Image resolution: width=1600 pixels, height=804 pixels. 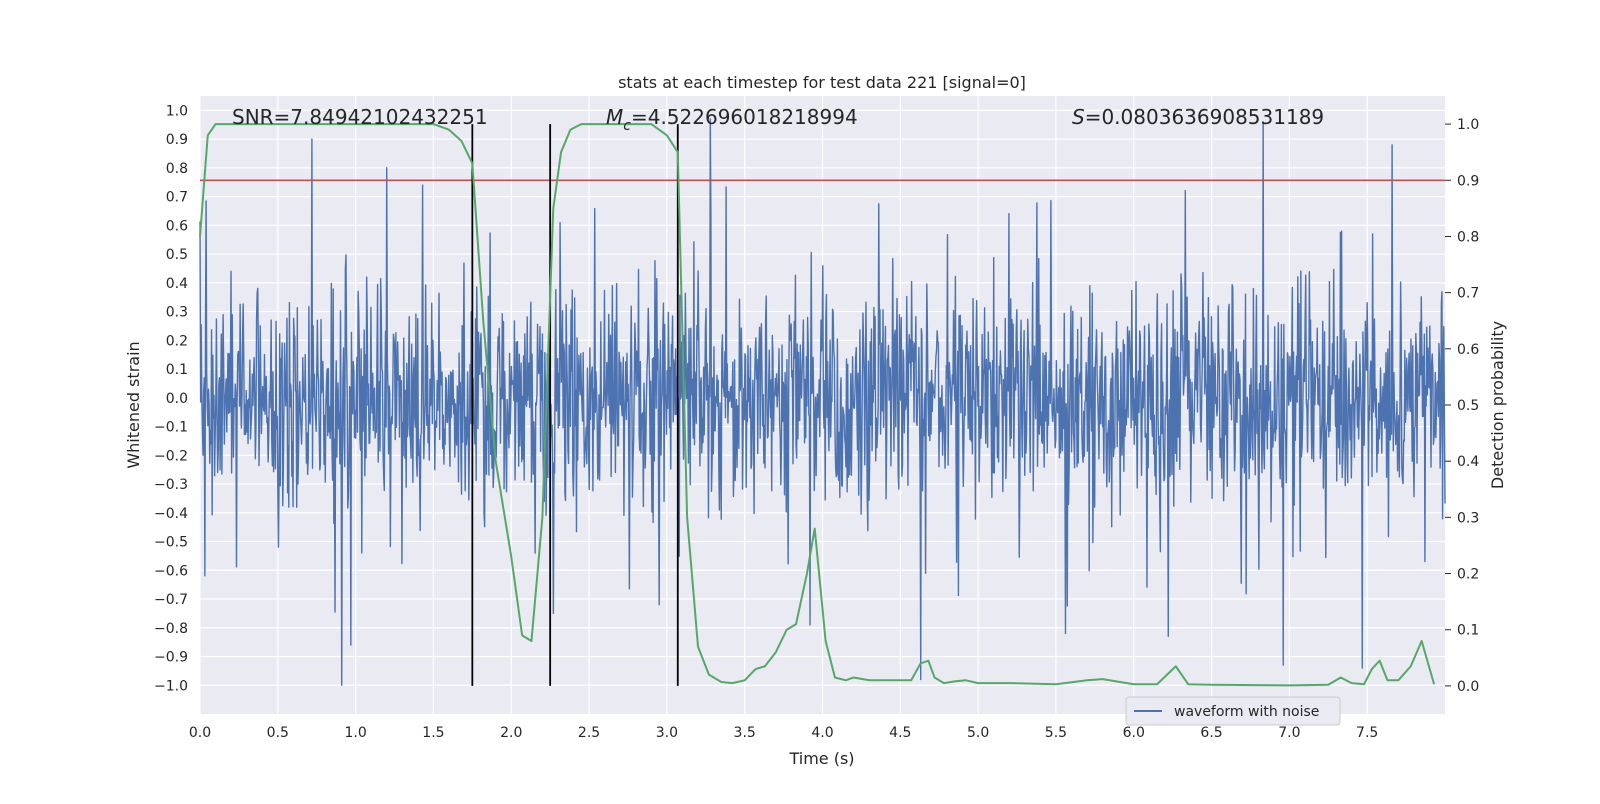 What do you see at coordinates (627, 126) in the screenshot?
I see `chirp-mass-subscript: c` at bounding box center [627, 126].